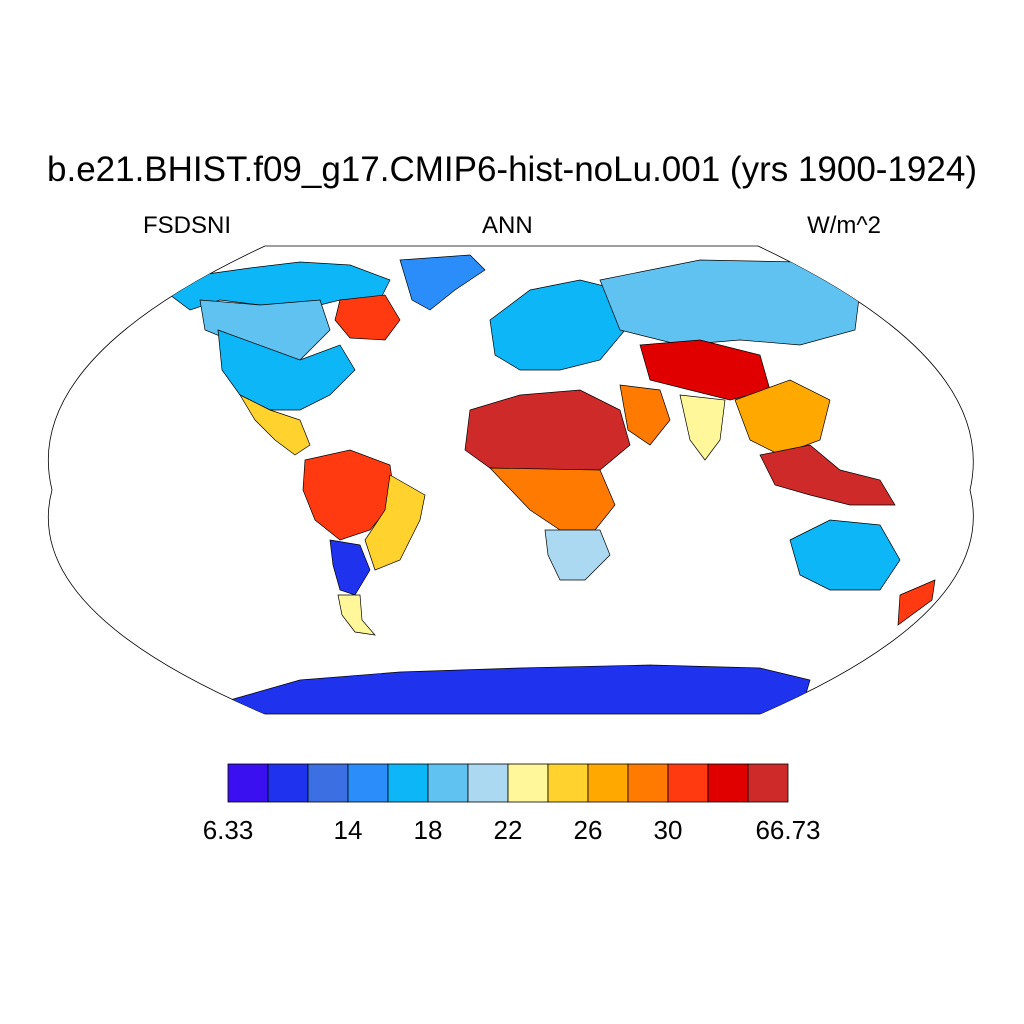 This screenshot has height=1024, width=1024. Describe the element at coordinates (442, 282) in the screenshot. I see `region-greenland` at that location.